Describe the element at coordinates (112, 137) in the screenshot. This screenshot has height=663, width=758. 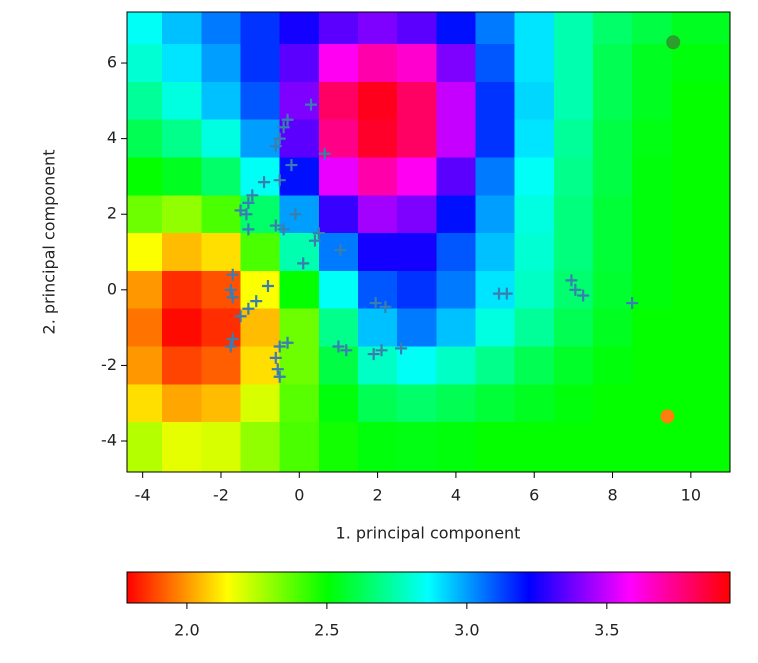
I see `y-tick-label: 4` at that location.